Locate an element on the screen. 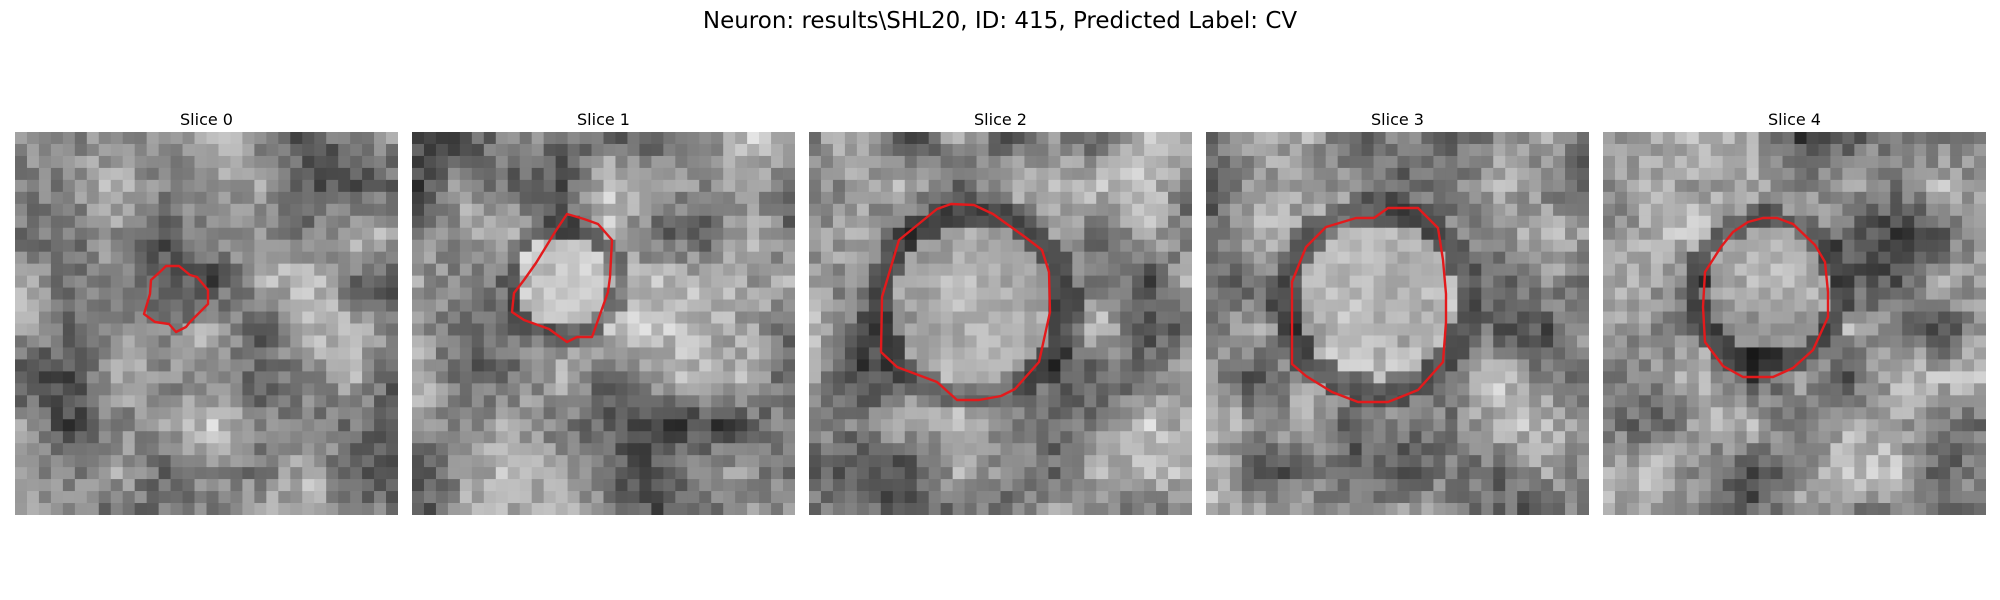  slice-panel-0: Slice 0 is located at coordinates (206, 311).